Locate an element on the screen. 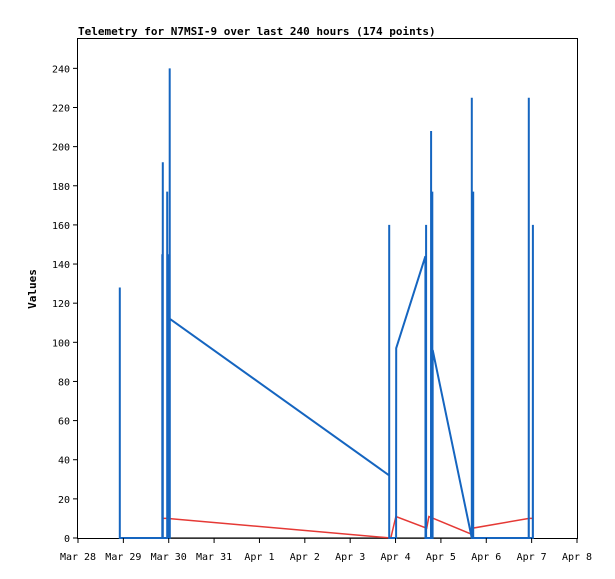  y-tick-label: 140 is located at coordinates (61, 265).